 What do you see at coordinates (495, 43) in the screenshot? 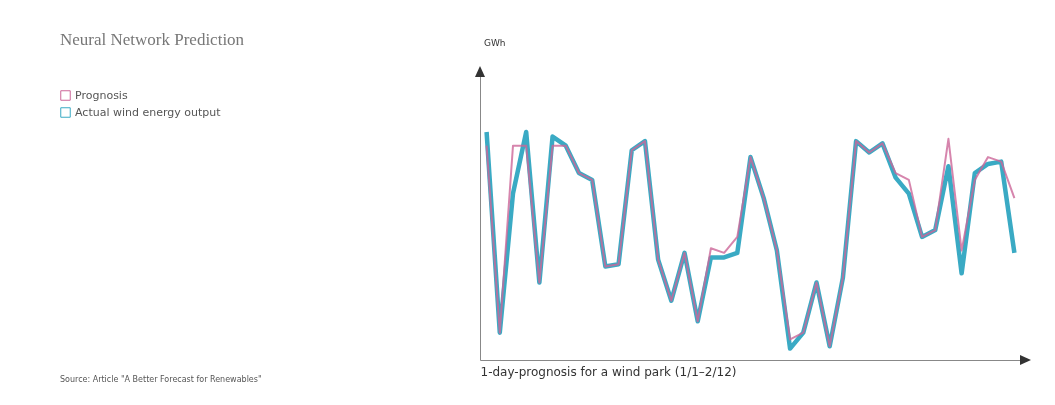
I see `text: GWh` at bounding box center [495, 43].